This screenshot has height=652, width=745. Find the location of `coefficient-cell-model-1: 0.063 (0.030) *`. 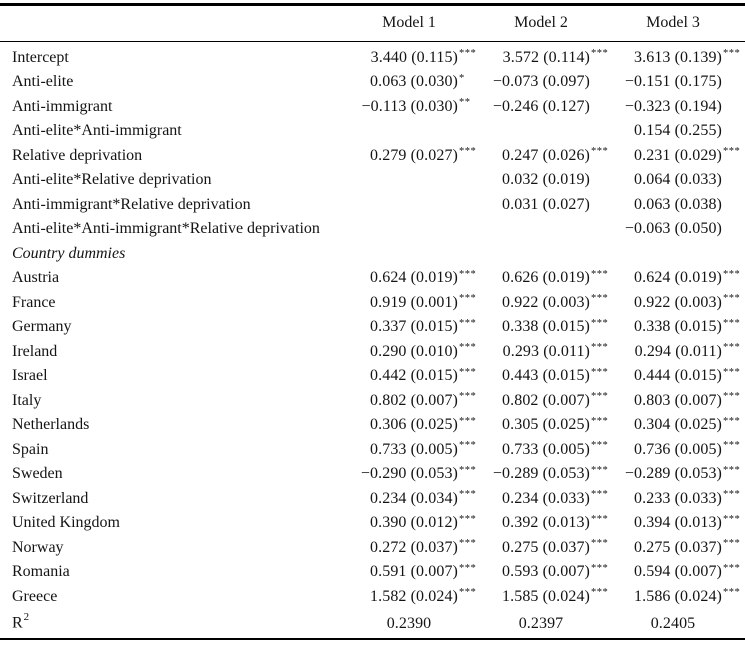

coefficient-cell-model-1: 0.063 (0.030) * is located at coordinates (409, 82).